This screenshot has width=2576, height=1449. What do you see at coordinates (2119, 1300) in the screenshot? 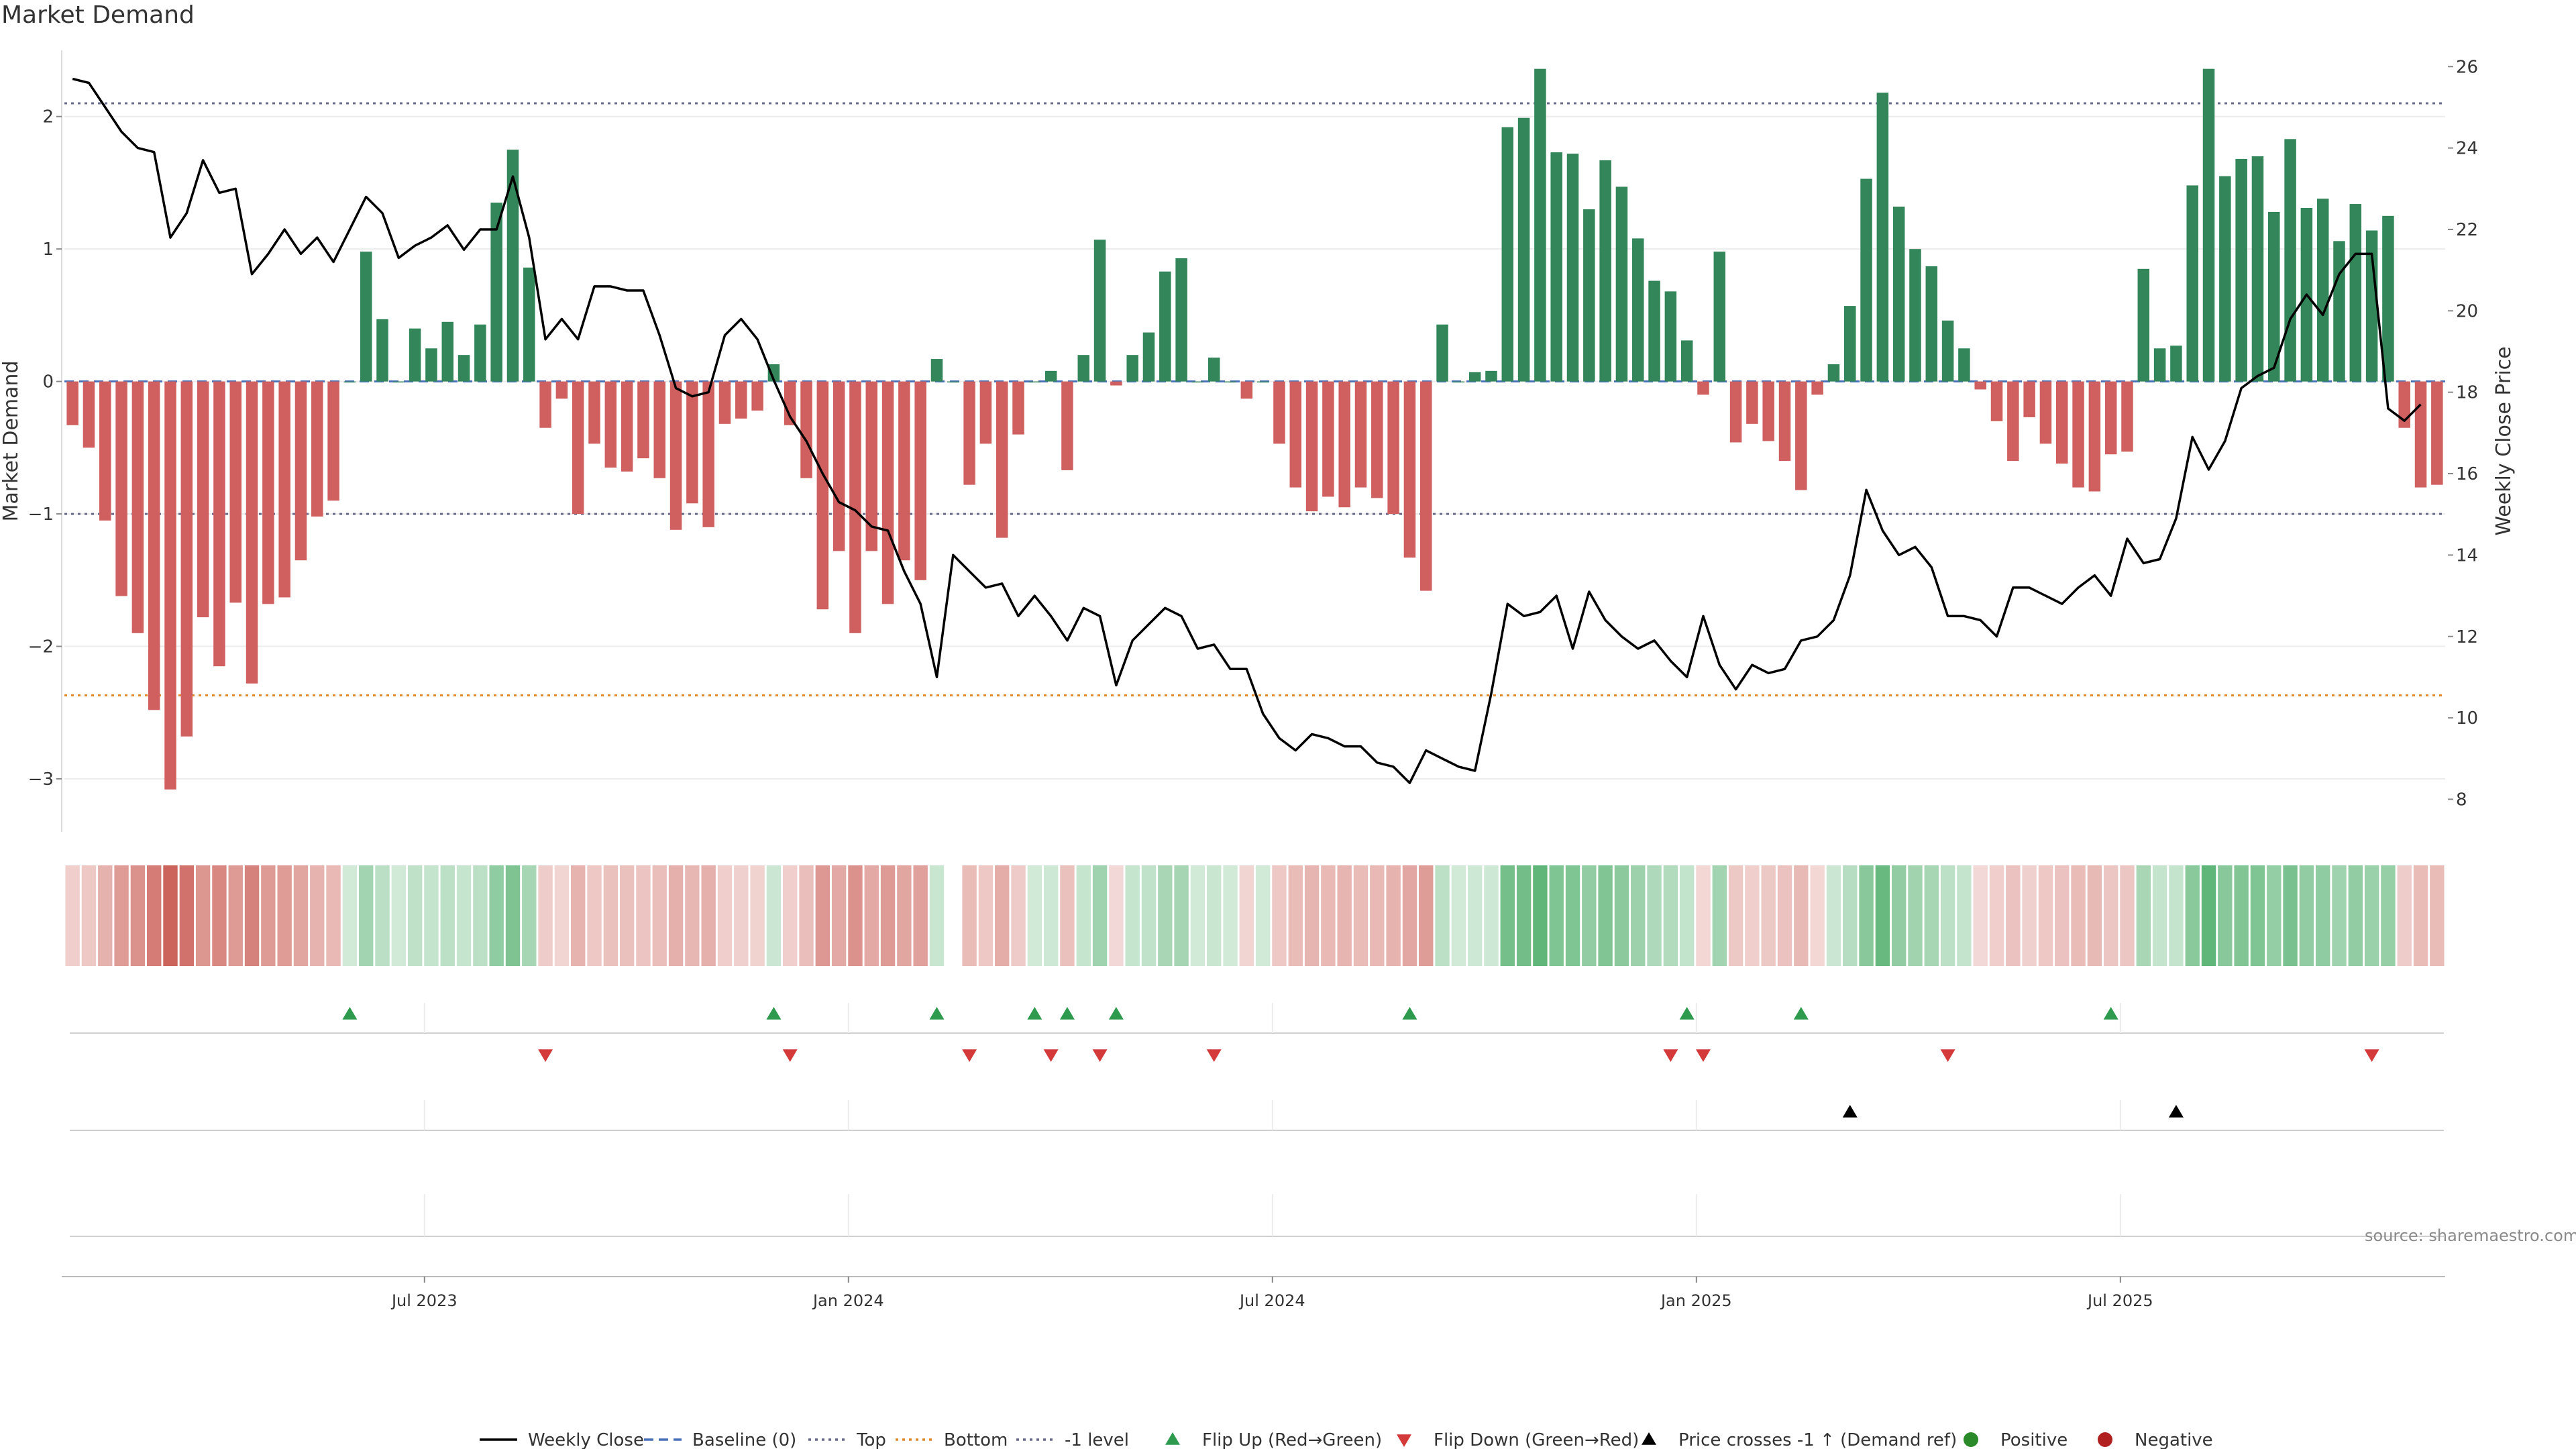
I see `x-tick-label: Jul 2025` at bounding box center [2119, 1300].